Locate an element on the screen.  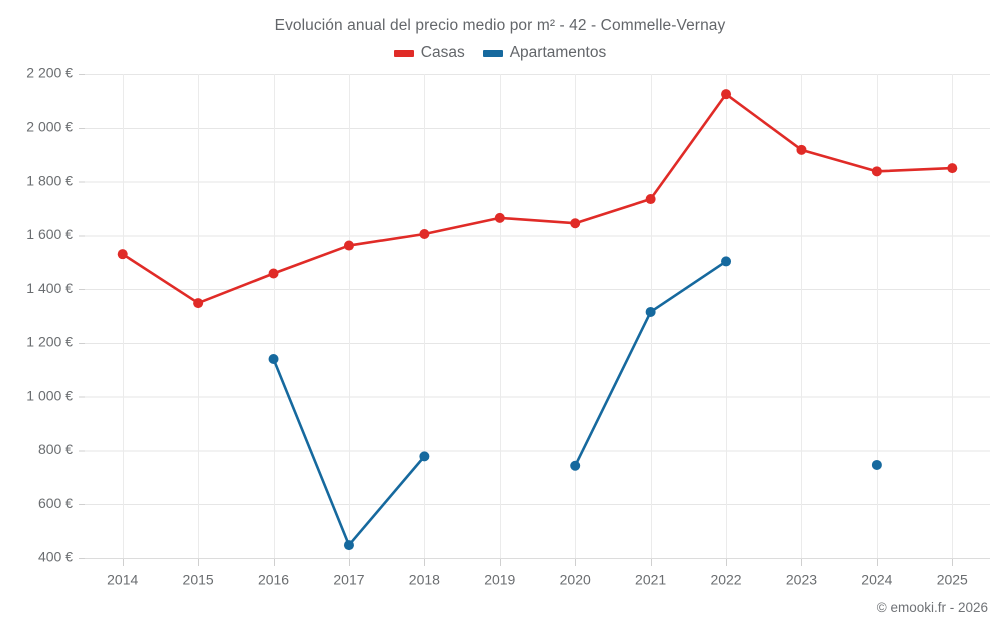
data-point-casas-2021 is located at coordinates (650, 199).